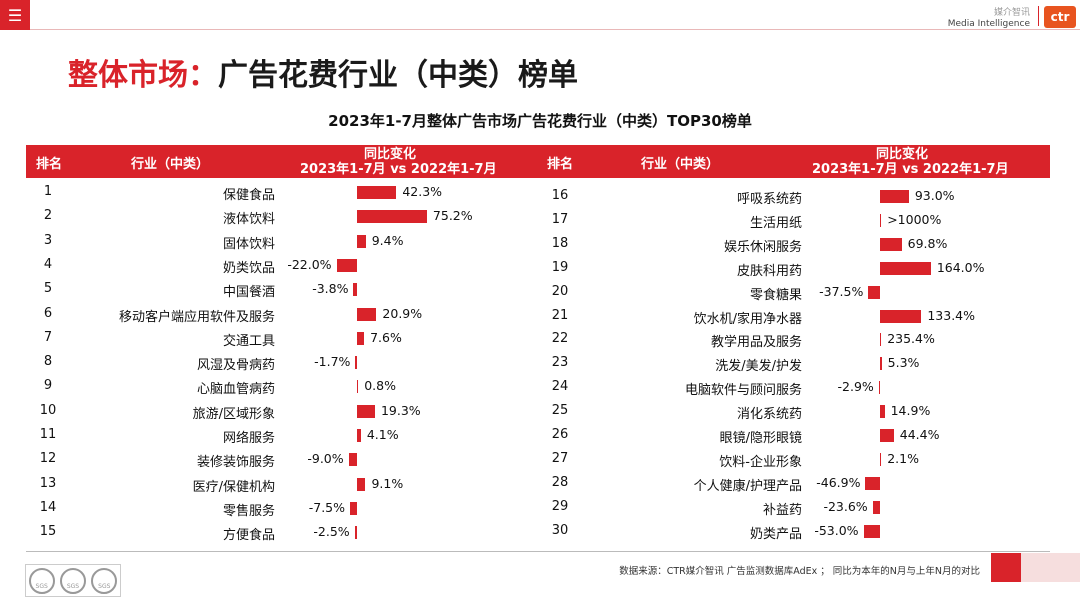 The height and width of the screenshot is (608, 1080). I want to click on value-label: -22.0%, so click(309, 264).